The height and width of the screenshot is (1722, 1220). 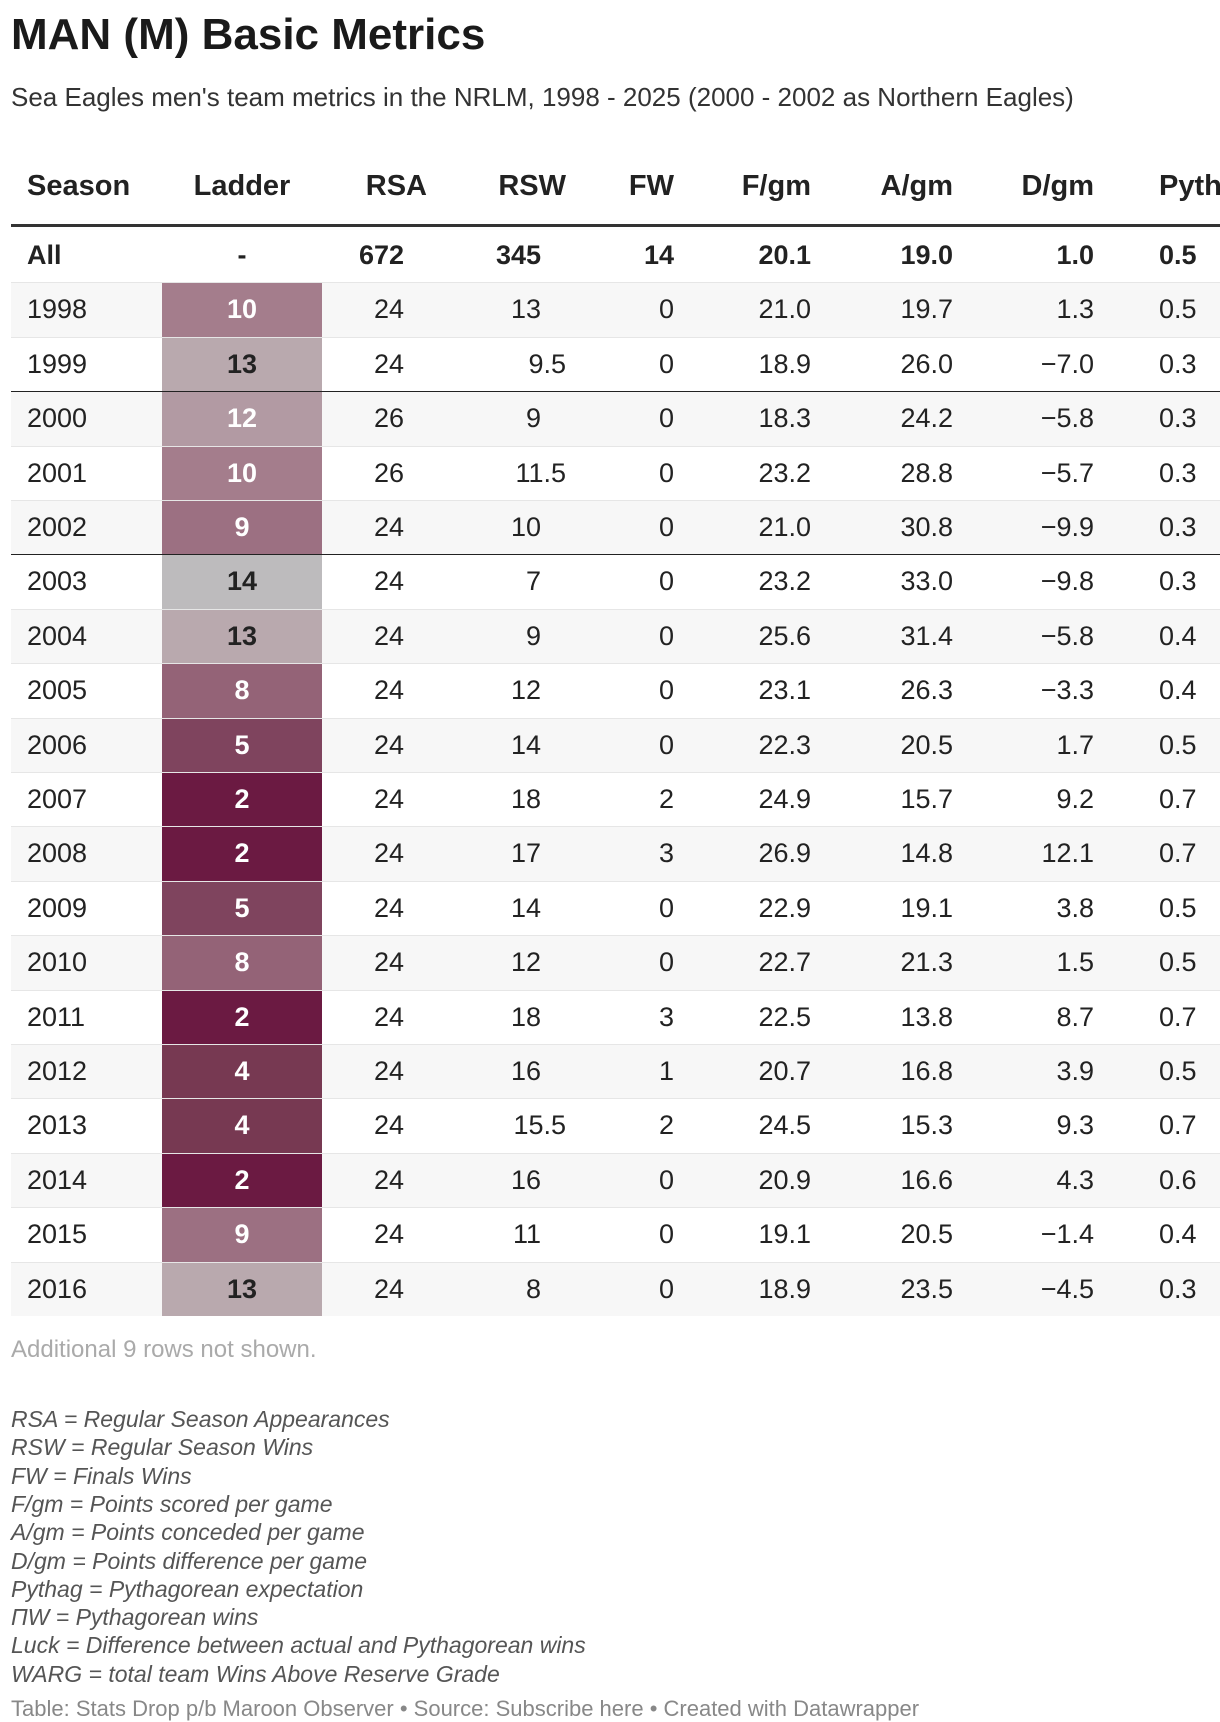 What do you see at coordinates (926, 255) in the screenshot?
I see `table-cell: 19.0` at bounding box center [926, 255].